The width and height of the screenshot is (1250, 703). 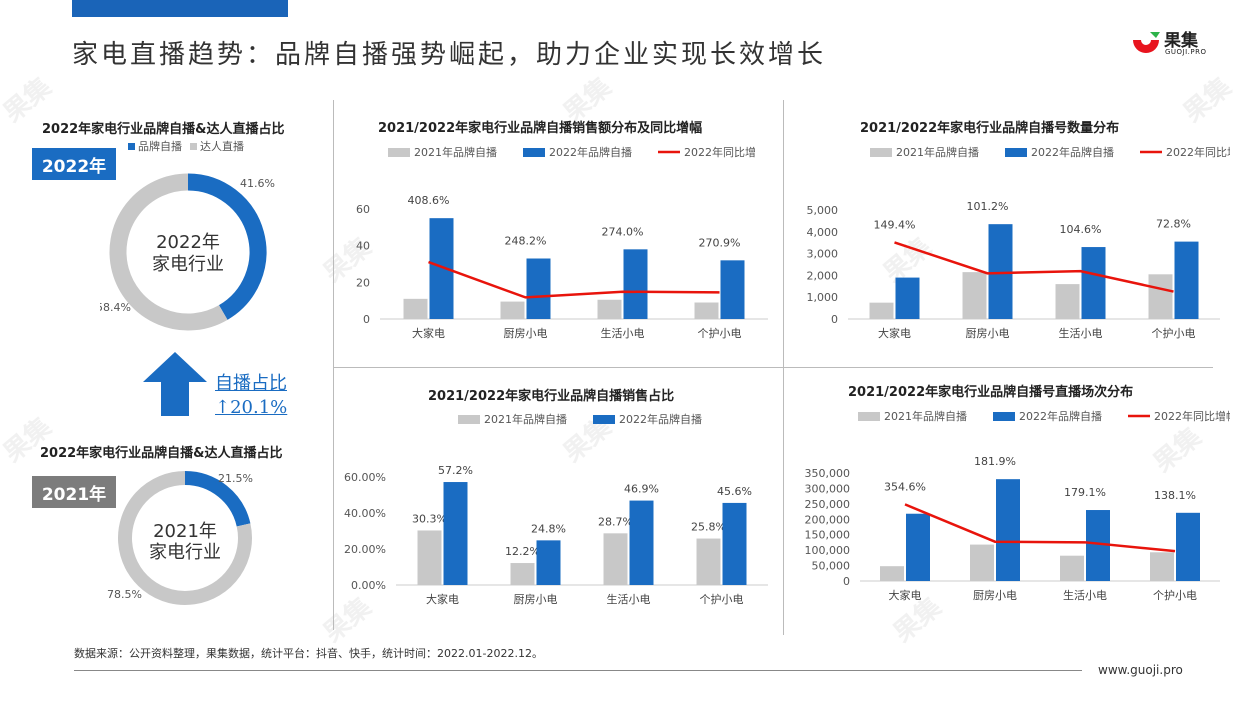 What do you see at coordinates (365, 513) in the screenshot?
I see `y-tick-label: 40.00%` at bounding box center [365, 513].